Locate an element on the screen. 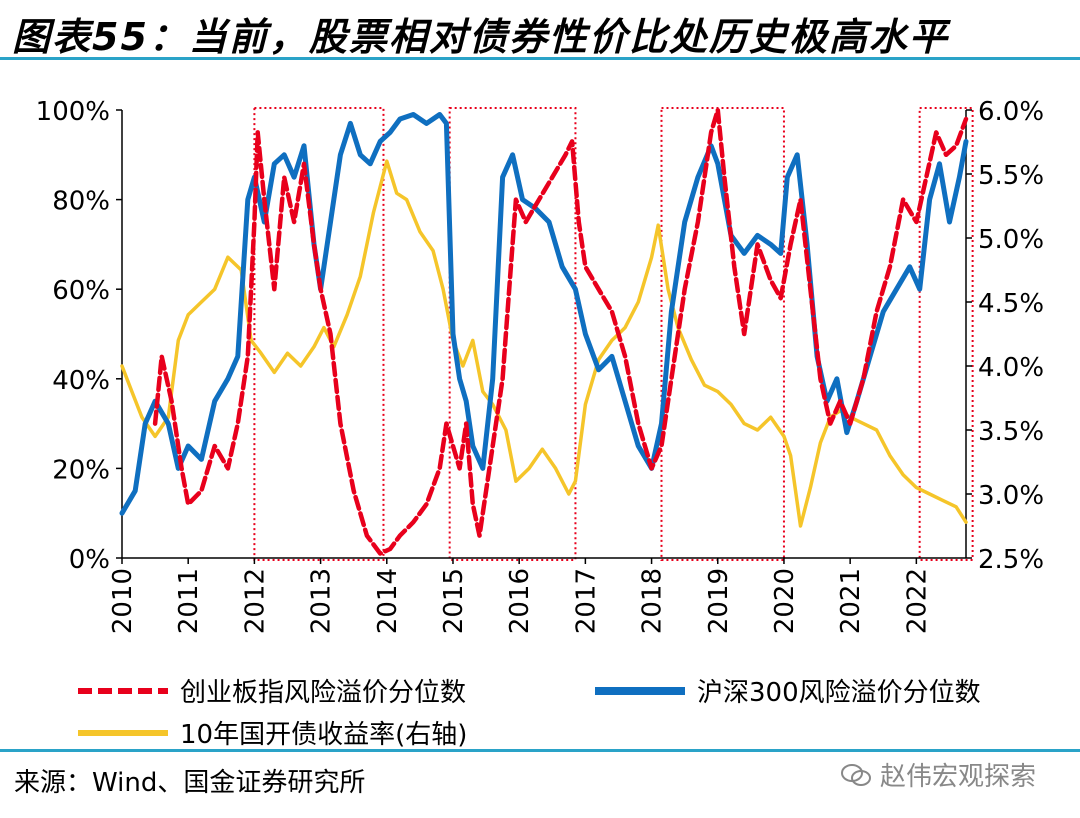 Image resolution: width=1080 pixels, height=818 pixels. y-left-tick-label: 20% is located at coordinates (81, 470).